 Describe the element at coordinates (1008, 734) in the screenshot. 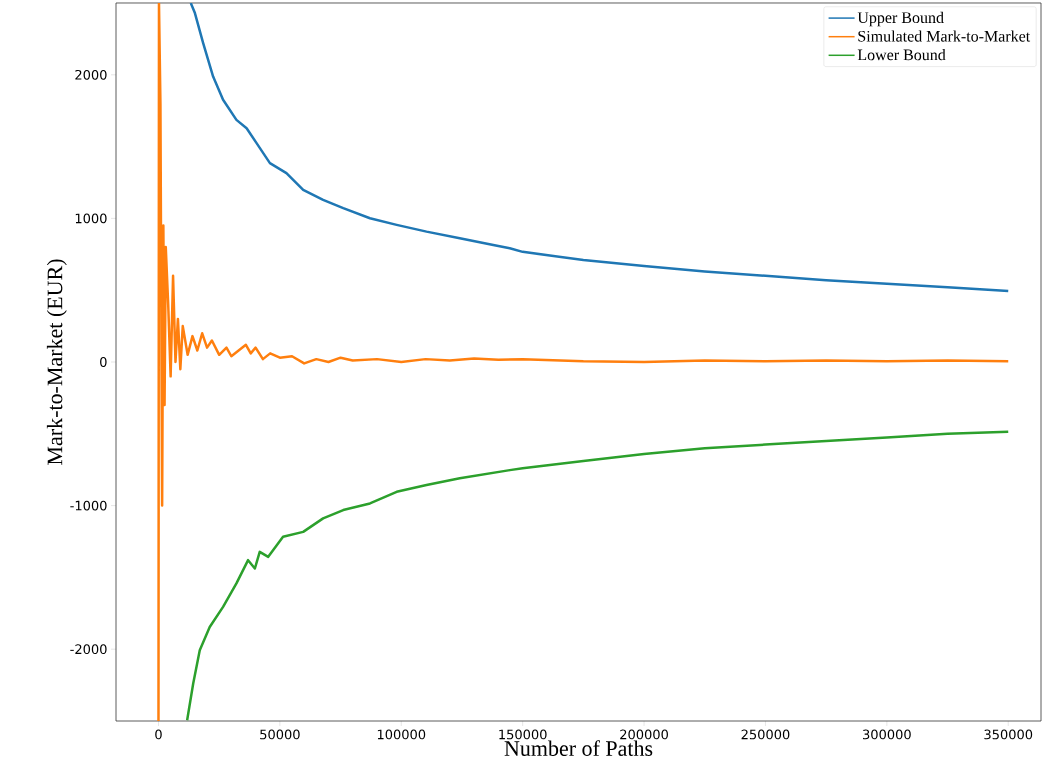

I see `x-tick-label: 350000` at that location.